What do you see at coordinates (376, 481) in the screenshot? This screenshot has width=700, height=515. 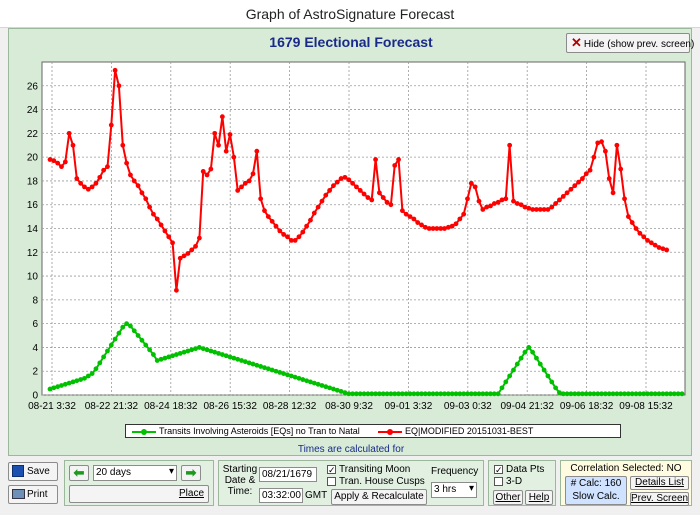 I see `house-cusps-checkbox: Tran. House Cusps` at bounding box center [376, 481].